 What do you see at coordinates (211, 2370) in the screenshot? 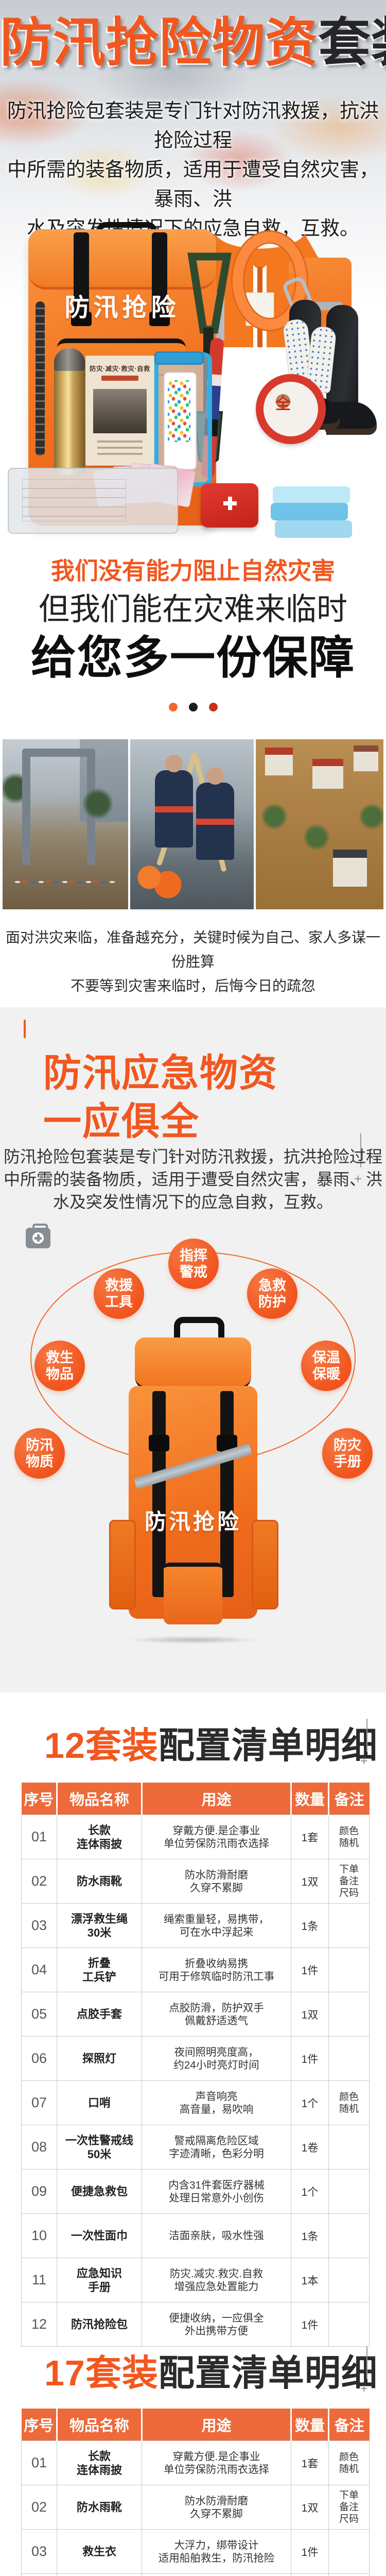
I see `table-heading-17: 17套装配置清单明细` at bounding box center [211, 2370].